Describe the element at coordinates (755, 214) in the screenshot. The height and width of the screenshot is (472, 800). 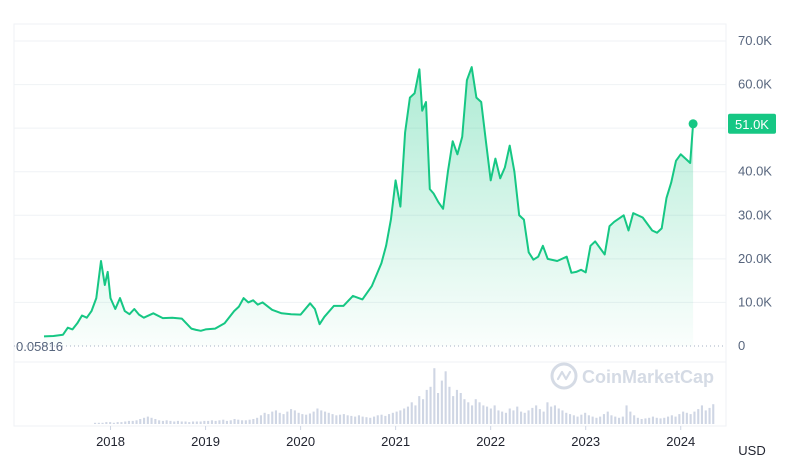
I see `y-tick-label: 30.0K` at that location.